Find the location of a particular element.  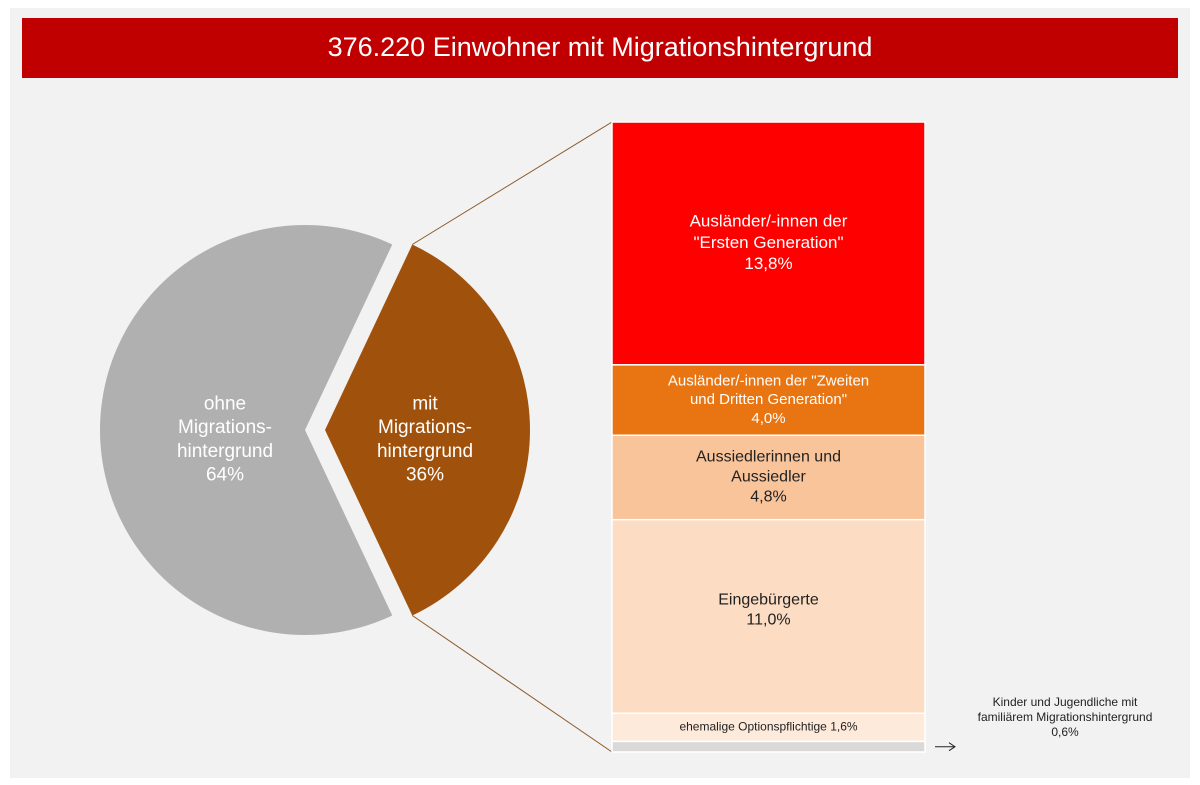

bar-label: 4,0% is located at coordinates (768, 418).